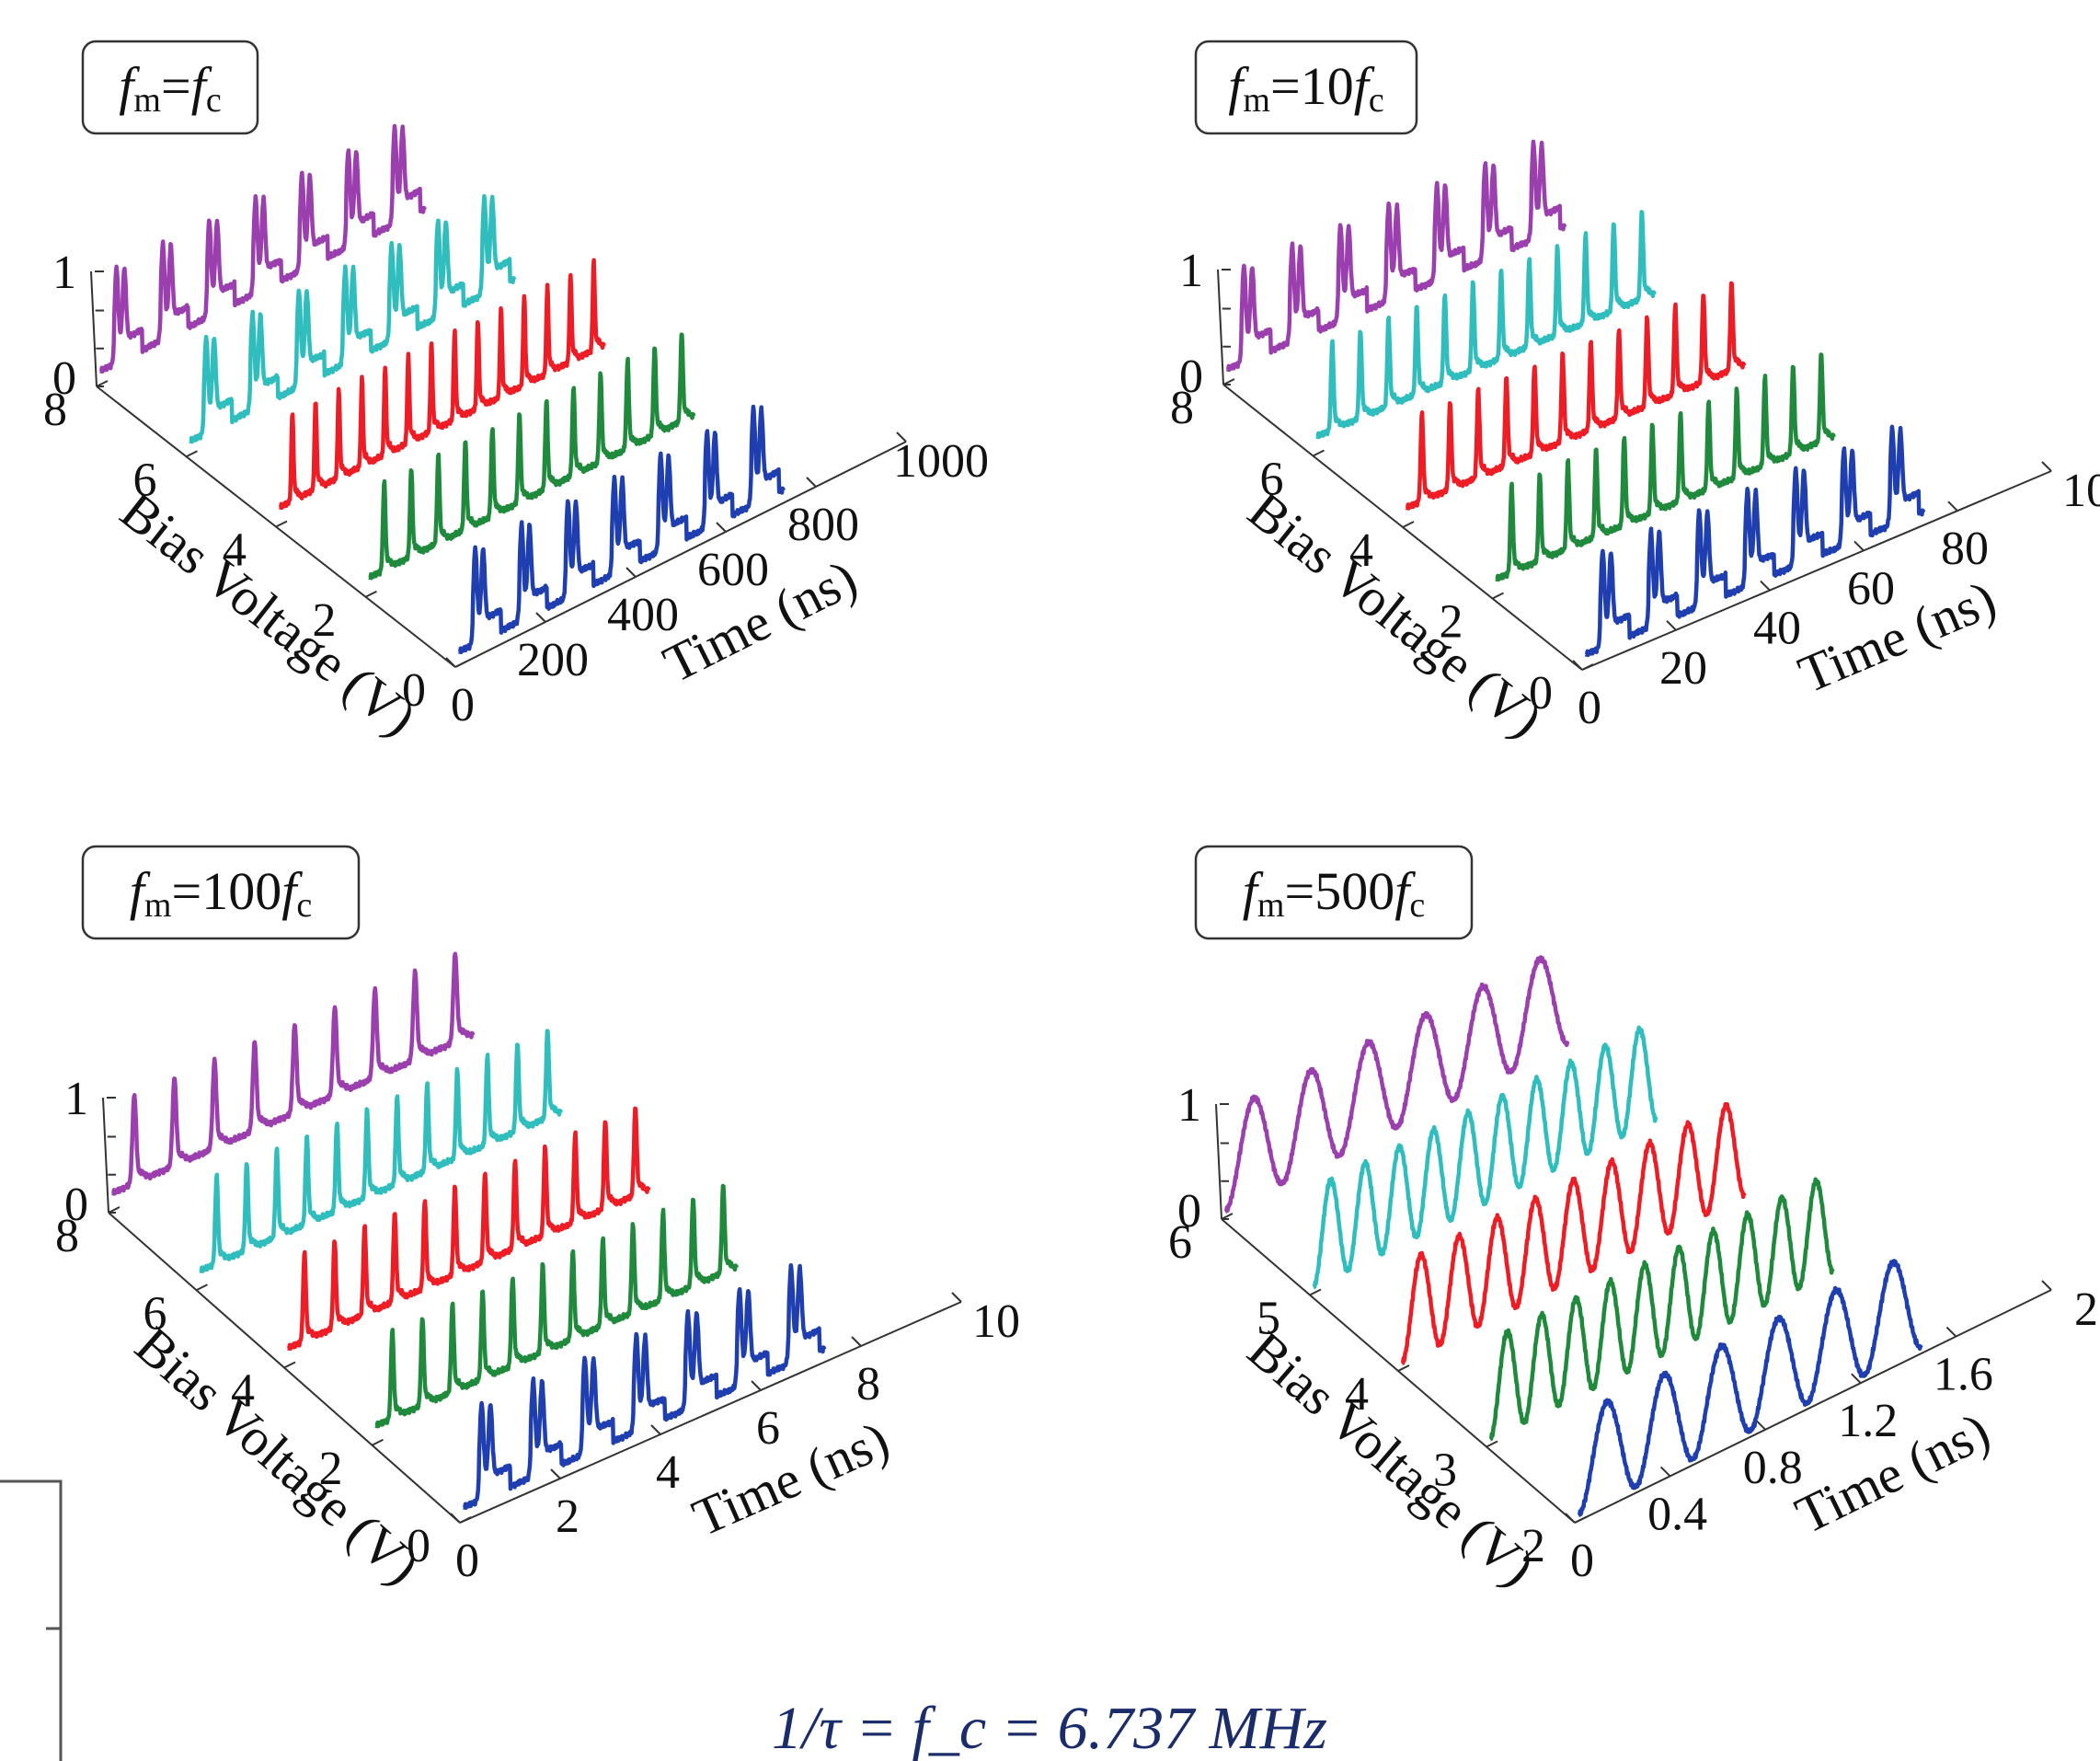  Describe the element at coordinates (643, 615) in the screenshot. I see `x-tick-label: 400` at that location.